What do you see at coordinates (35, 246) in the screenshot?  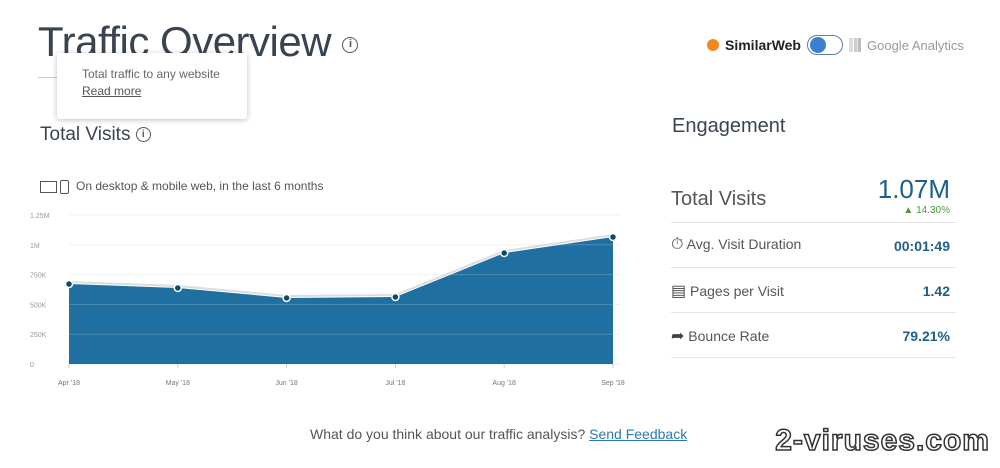 I see `y-tick-label: 1M` at bounding box center [35, 246].